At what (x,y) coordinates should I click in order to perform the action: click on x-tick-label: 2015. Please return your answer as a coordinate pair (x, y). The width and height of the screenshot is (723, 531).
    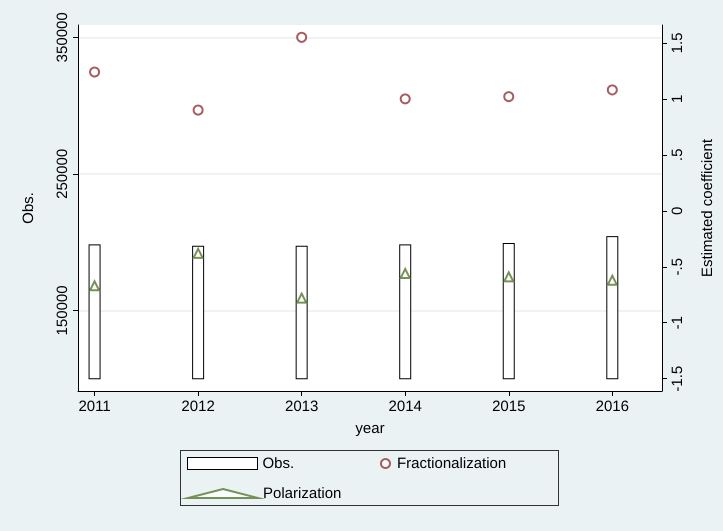
    Looking at the image, I should click on (509, 406).